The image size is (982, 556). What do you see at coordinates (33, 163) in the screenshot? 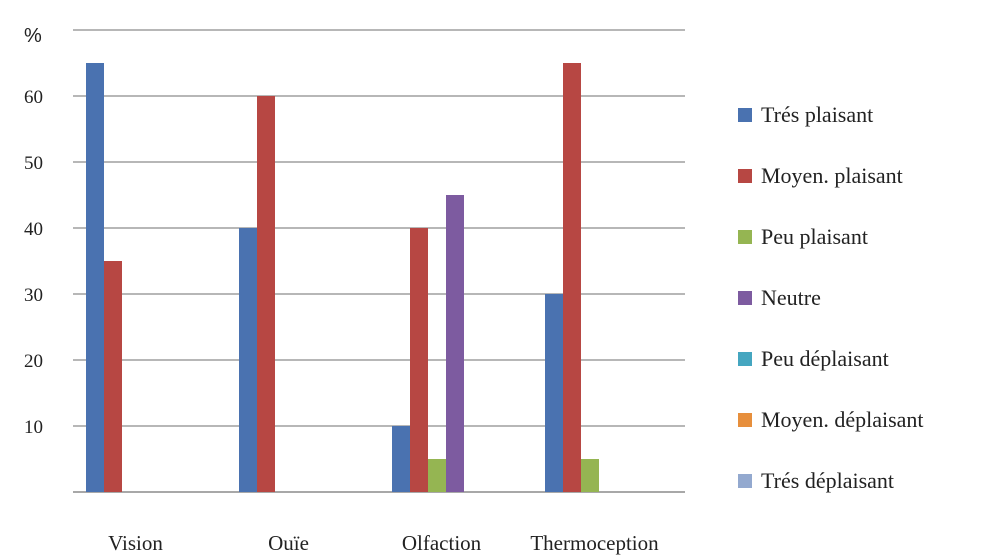
I see `y-tick-label: 50` at bounding box center [33, 163].